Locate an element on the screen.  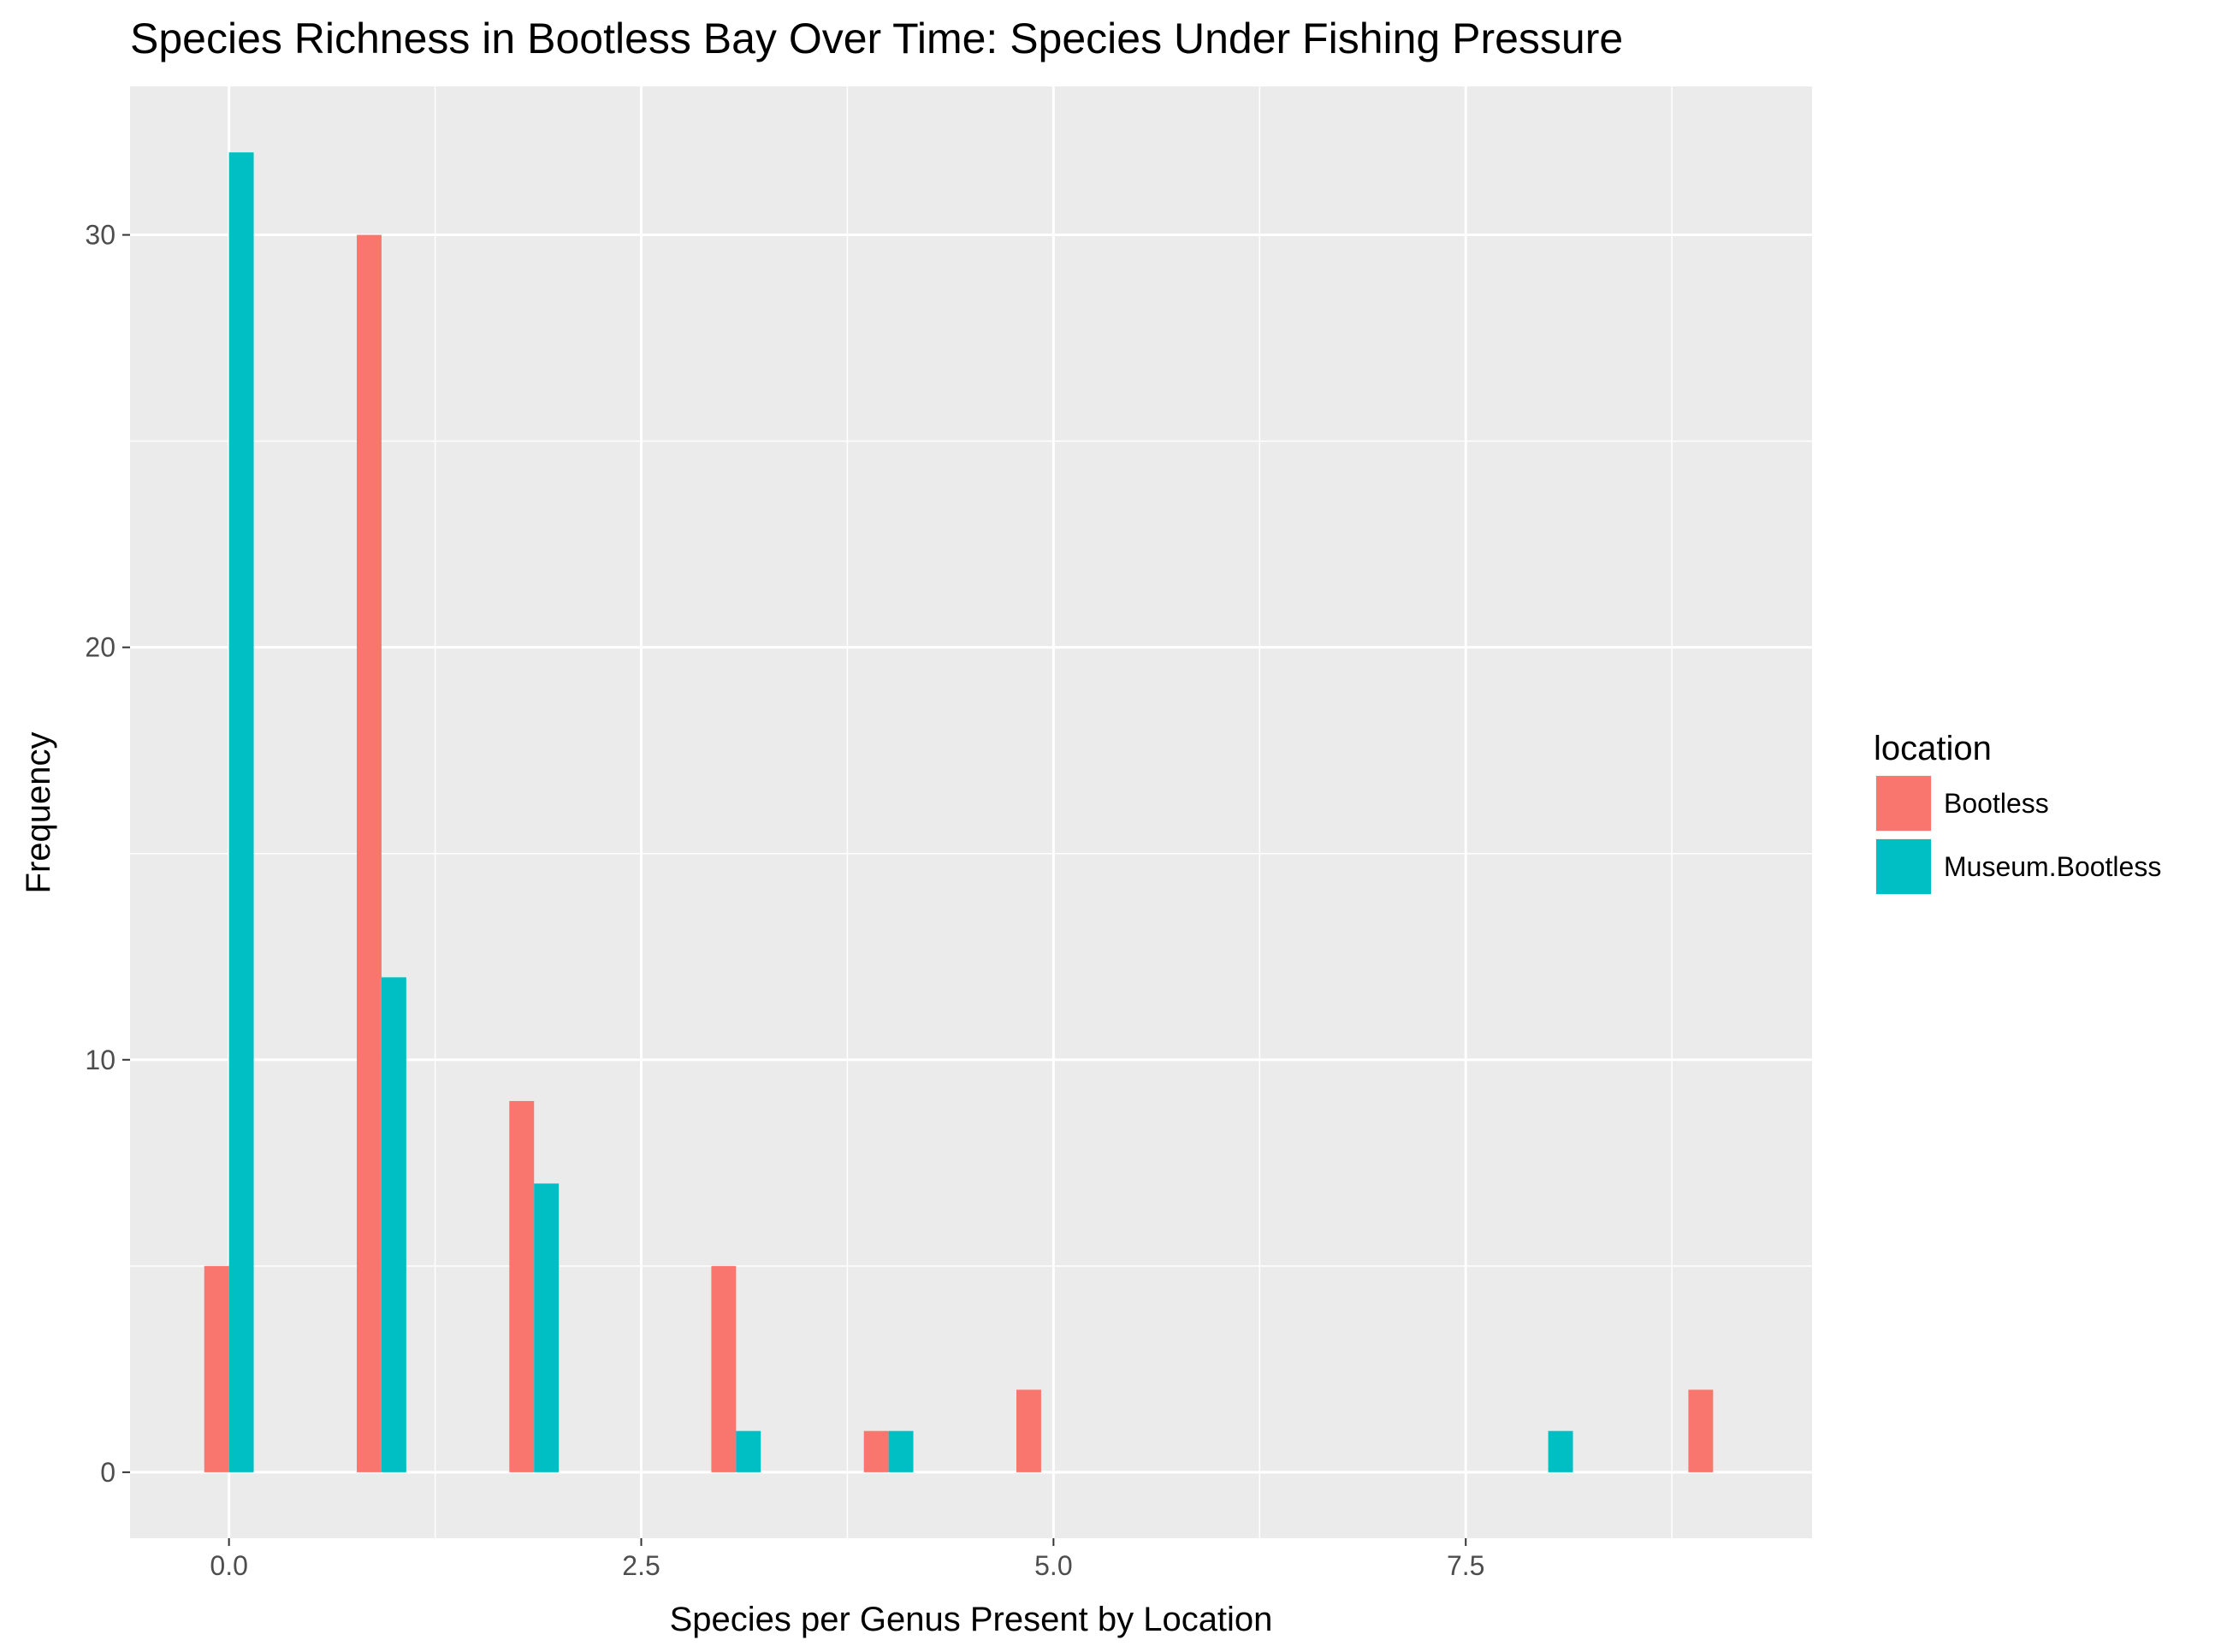
legend-label: Bootless is located at coordinates (1996, 803).